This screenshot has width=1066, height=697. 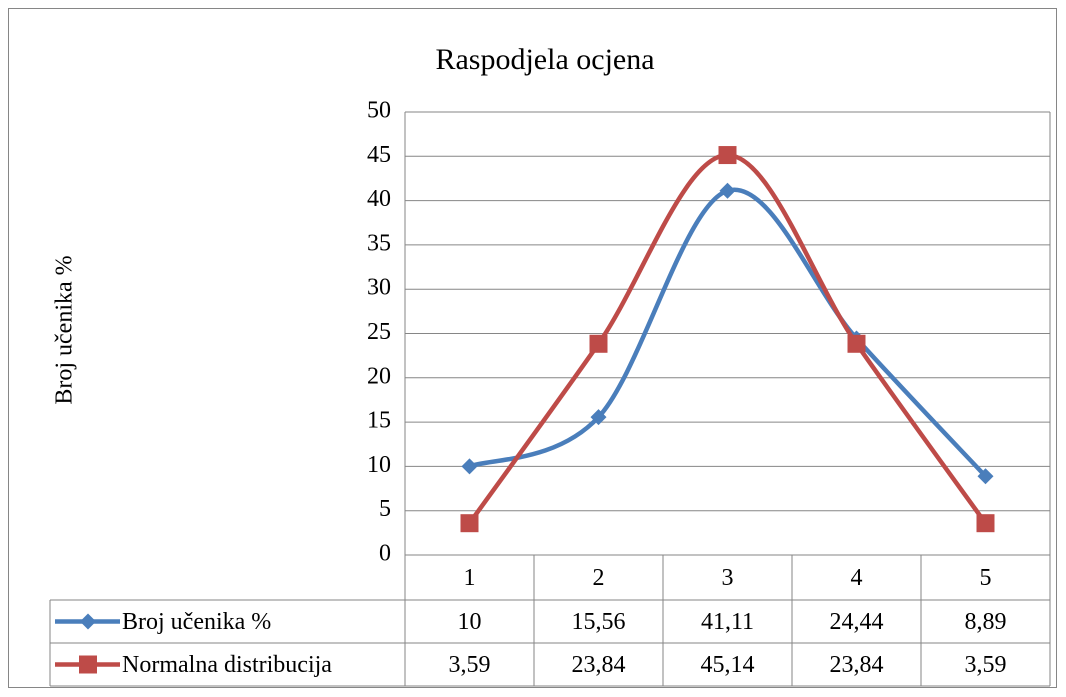 I want to click on table-value: 41,11, so click(x=727, y=622).